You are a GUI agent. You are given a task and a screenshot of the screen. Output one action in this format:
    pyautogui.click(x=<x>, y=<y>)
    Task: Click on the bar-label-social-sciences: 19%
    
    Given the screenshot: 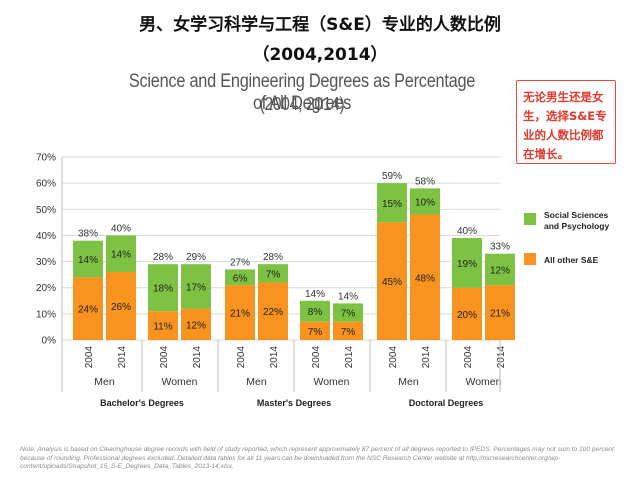 What is the action you would take?
    pyautogui.click(x=467, y=264)
    